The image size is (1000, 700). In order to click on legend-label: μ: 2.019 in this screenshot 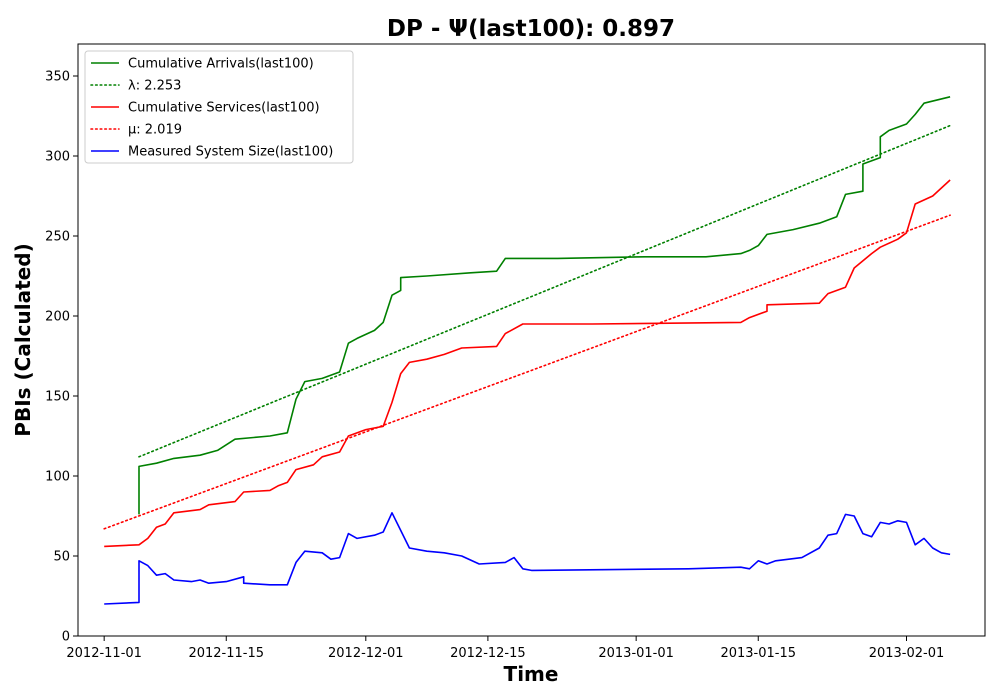, I will do `click(155, 130)`.